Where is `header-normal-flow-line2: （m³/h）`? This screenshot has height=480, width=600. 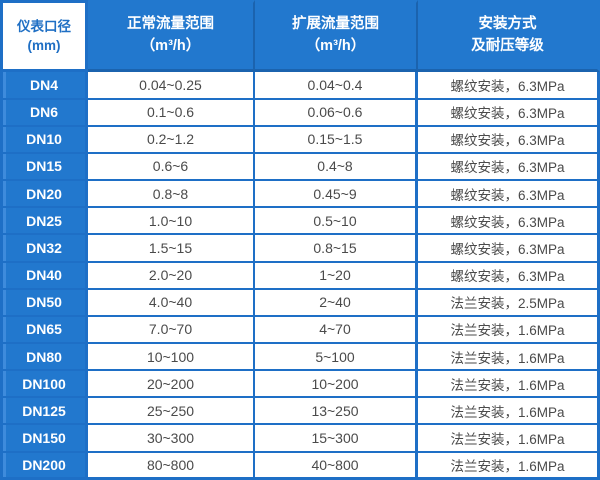
header-normal-flow-line2: （m³/h） is located at coordinates (170, 46).